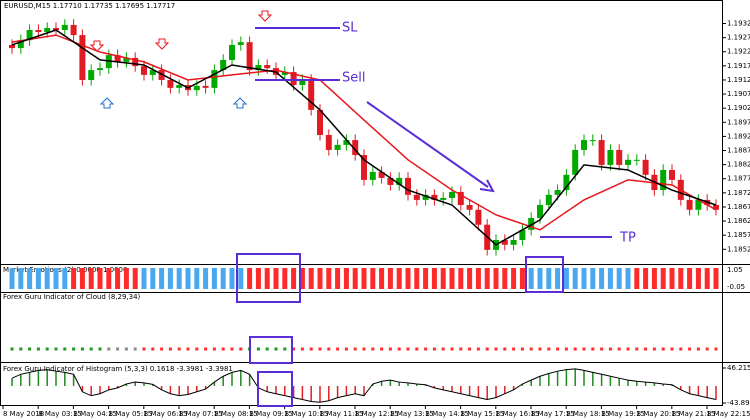 Image resolution: width=750 pixels, height=420 pixels. What do you see at coordinates (738, 38) in the screenshot?
I see `y-tick-label: 1.19275` at bounding box center [738, 38].